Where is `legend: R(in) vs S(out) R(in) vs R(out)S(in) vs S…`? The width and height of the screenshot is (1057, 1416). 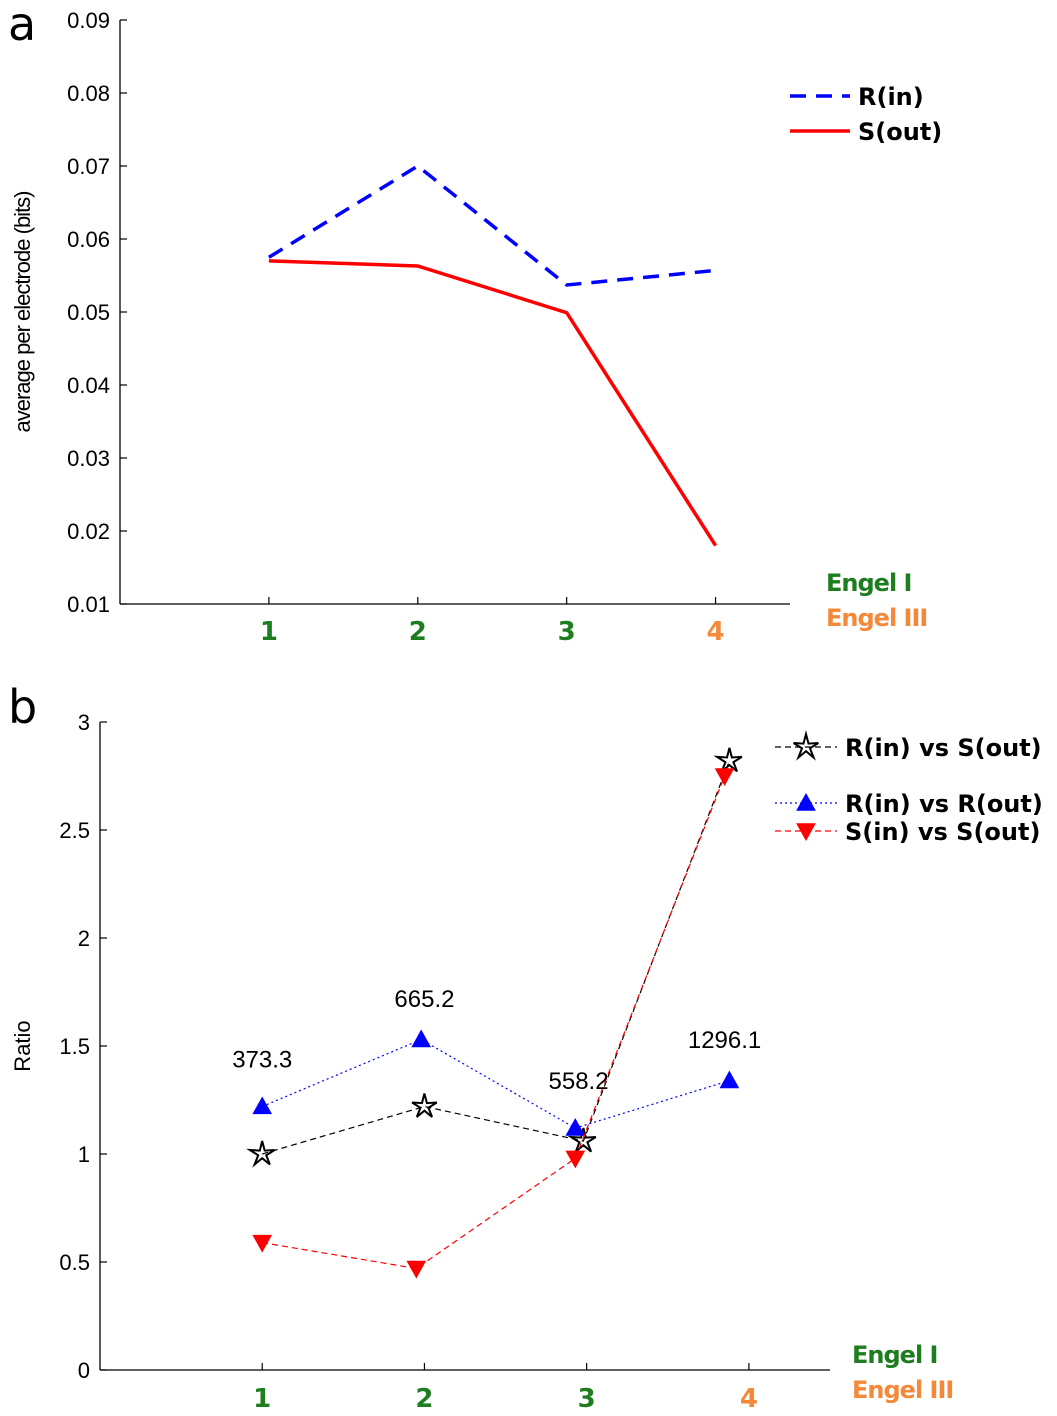 legend: R(in) vs S(out) R(in) vs R(out)S(in) vs S… is located at coordinates (909, 788).